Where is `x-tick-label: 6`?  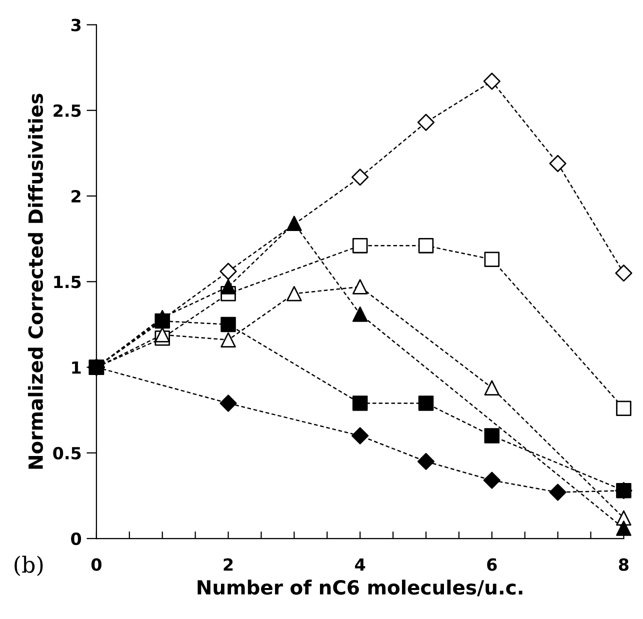
x-tick-label: 6 is located at coordinates (492, 564).